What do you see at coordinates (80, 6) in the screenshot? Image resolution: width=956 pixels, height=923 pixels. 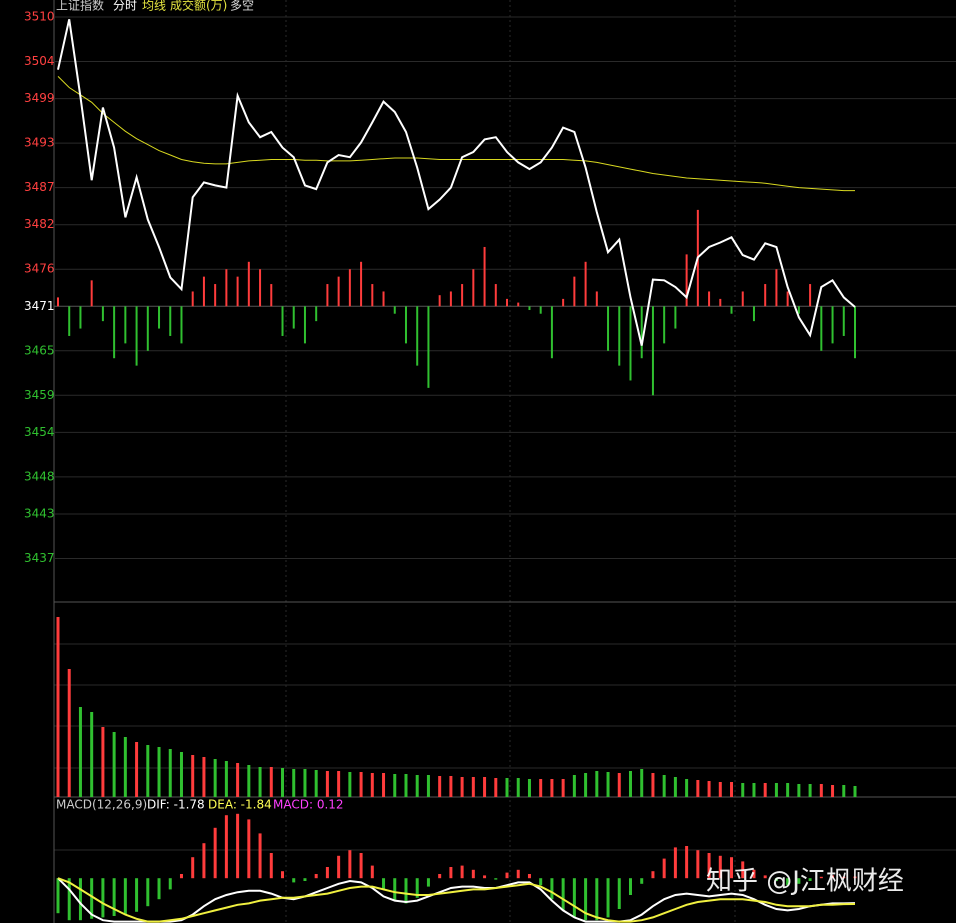 I see `index-title: 上证指数` at bounding box center [80, 6].